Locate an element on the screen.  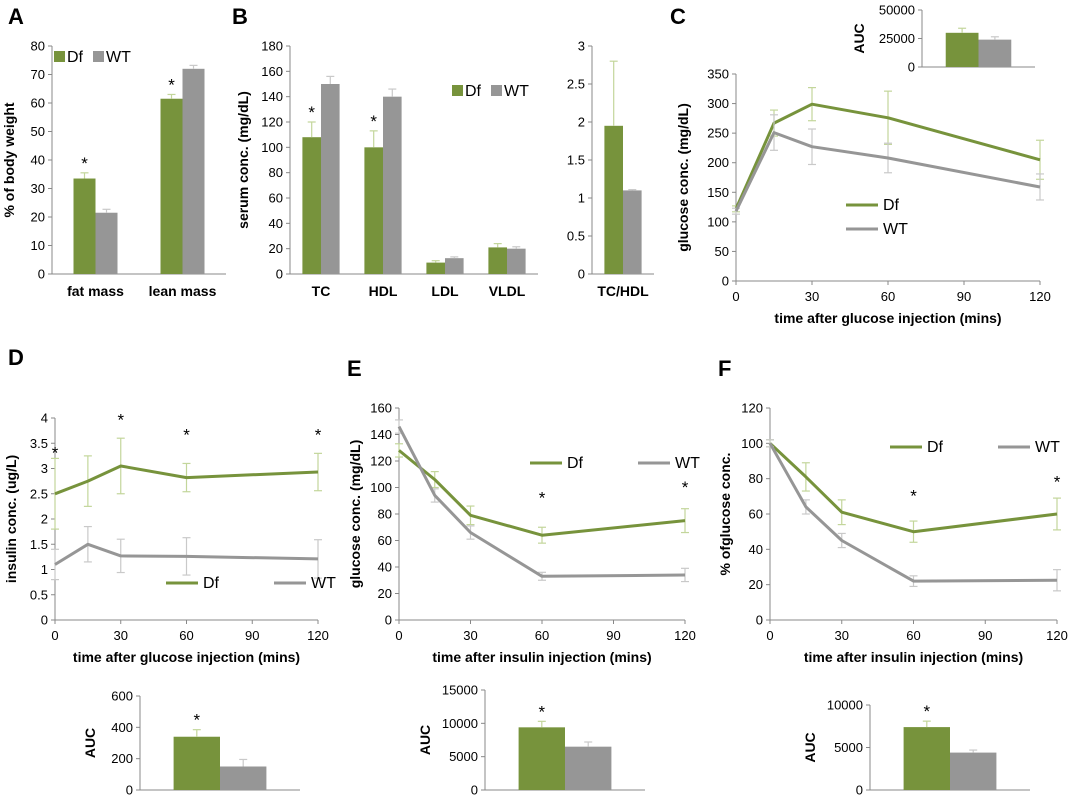
x-axis-label: time after insulin injection (mins) is located at coordinates (913, 657).